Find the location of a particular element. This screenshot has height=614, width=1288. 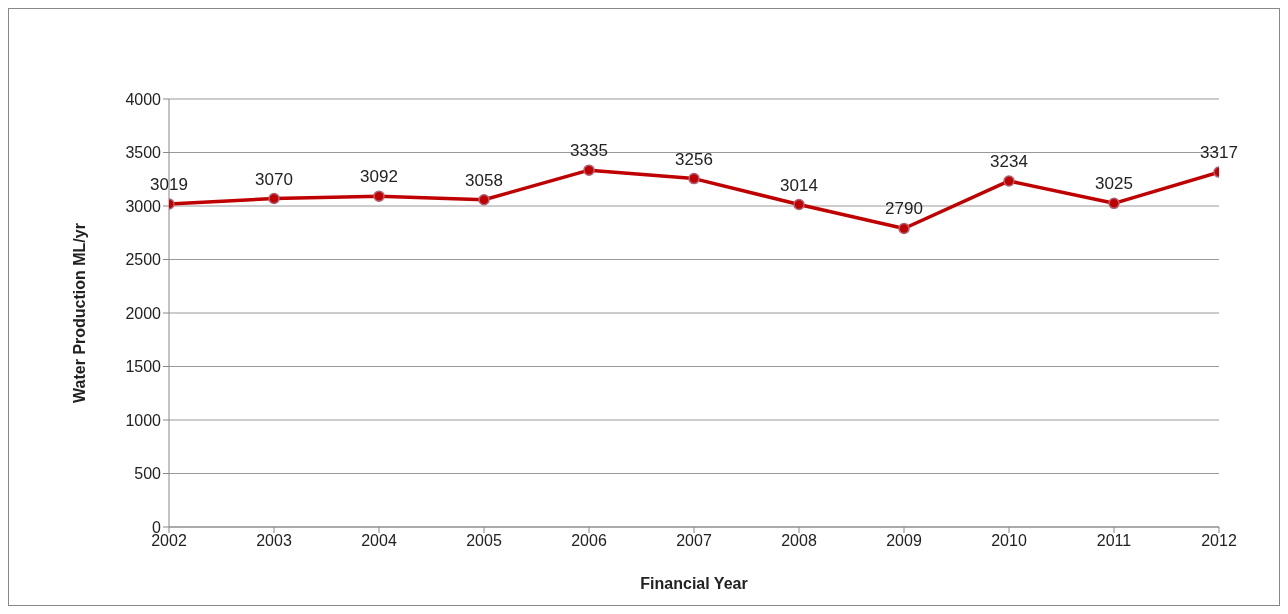

data-label: 3025 is located at coordinates (1114, 184).